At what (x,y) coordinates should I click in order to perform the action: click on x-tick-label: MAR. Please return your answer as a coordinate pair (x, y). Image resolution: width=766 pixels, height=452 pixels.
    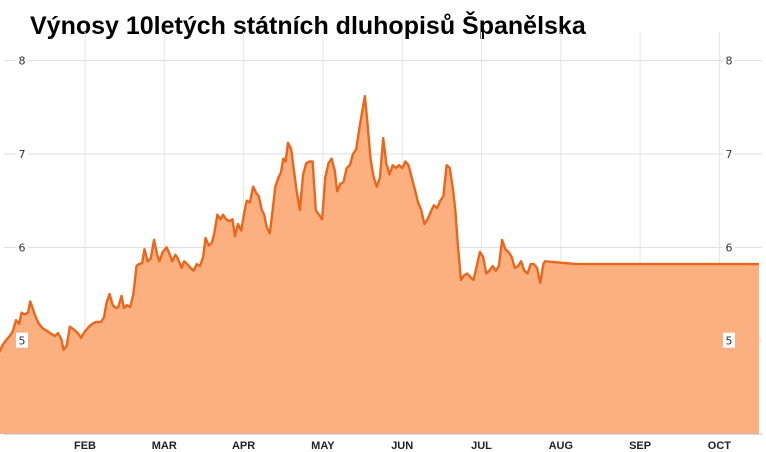
    Looking at the image, I should click on (164, 446).